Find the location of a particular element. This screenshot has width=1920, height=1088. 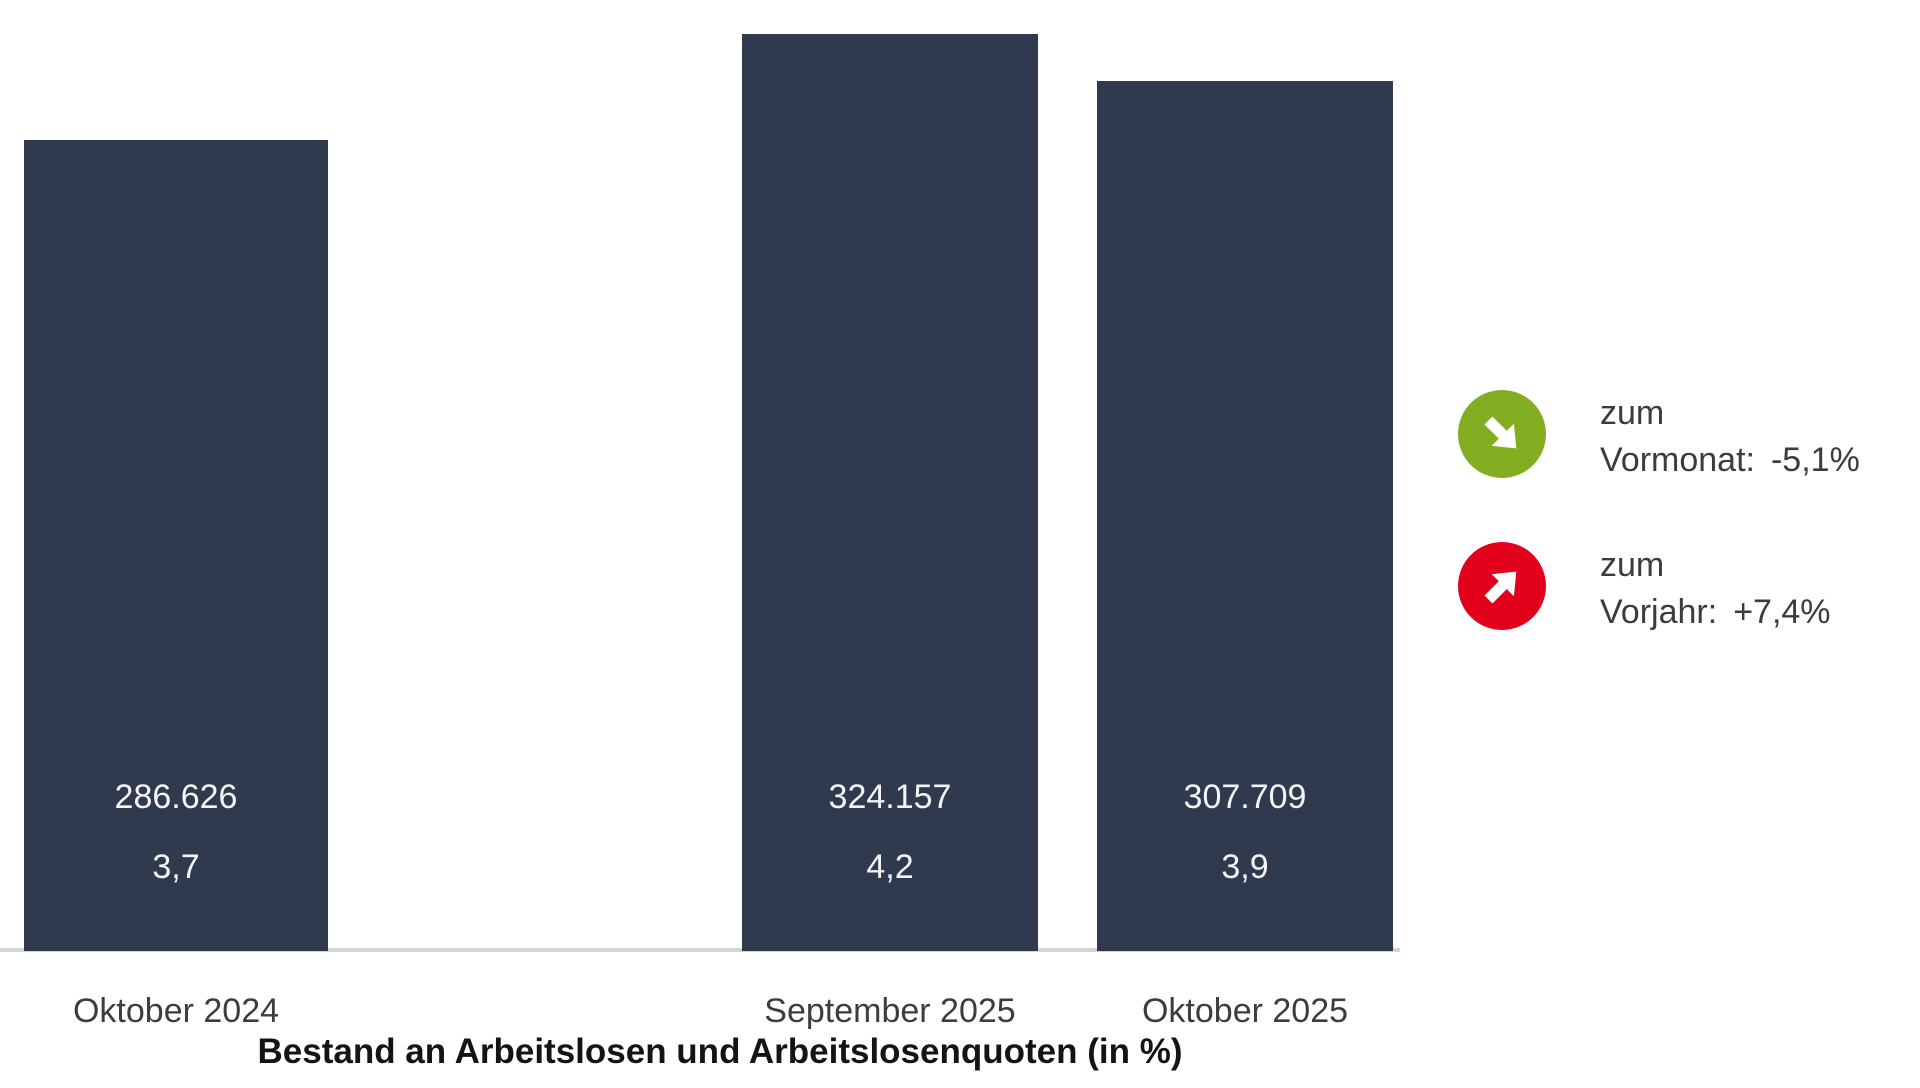

legend-item-vorjahr: zum Vorjahr: +7,4% is located at coordinates (1689, 597).